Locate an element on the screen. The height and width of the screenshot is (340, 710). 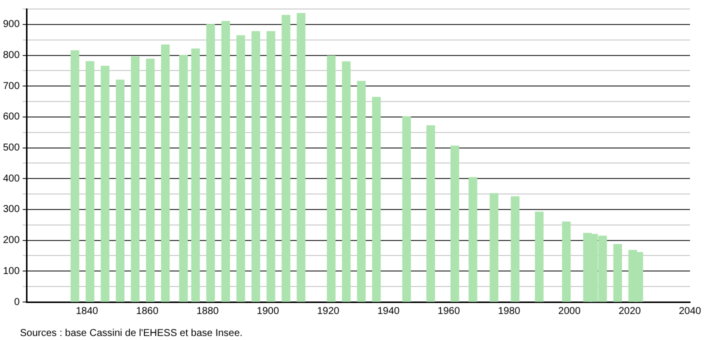
x-tick-label: 1880 is located at coordinates (208, 311).